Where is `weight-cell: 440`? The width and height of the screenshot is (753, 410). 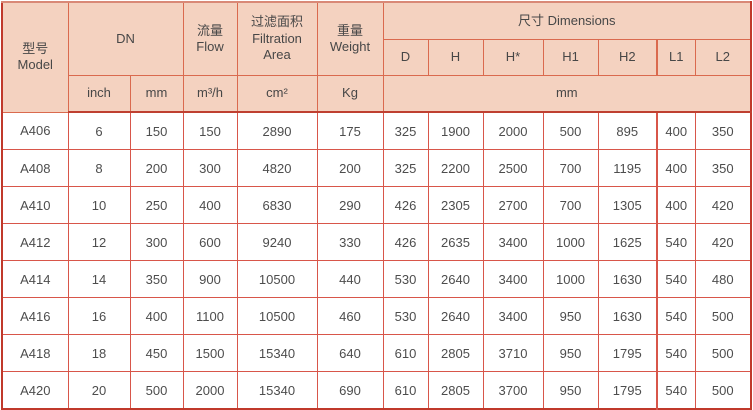
weight-cell: 440 is located at coordinates (350, 279).